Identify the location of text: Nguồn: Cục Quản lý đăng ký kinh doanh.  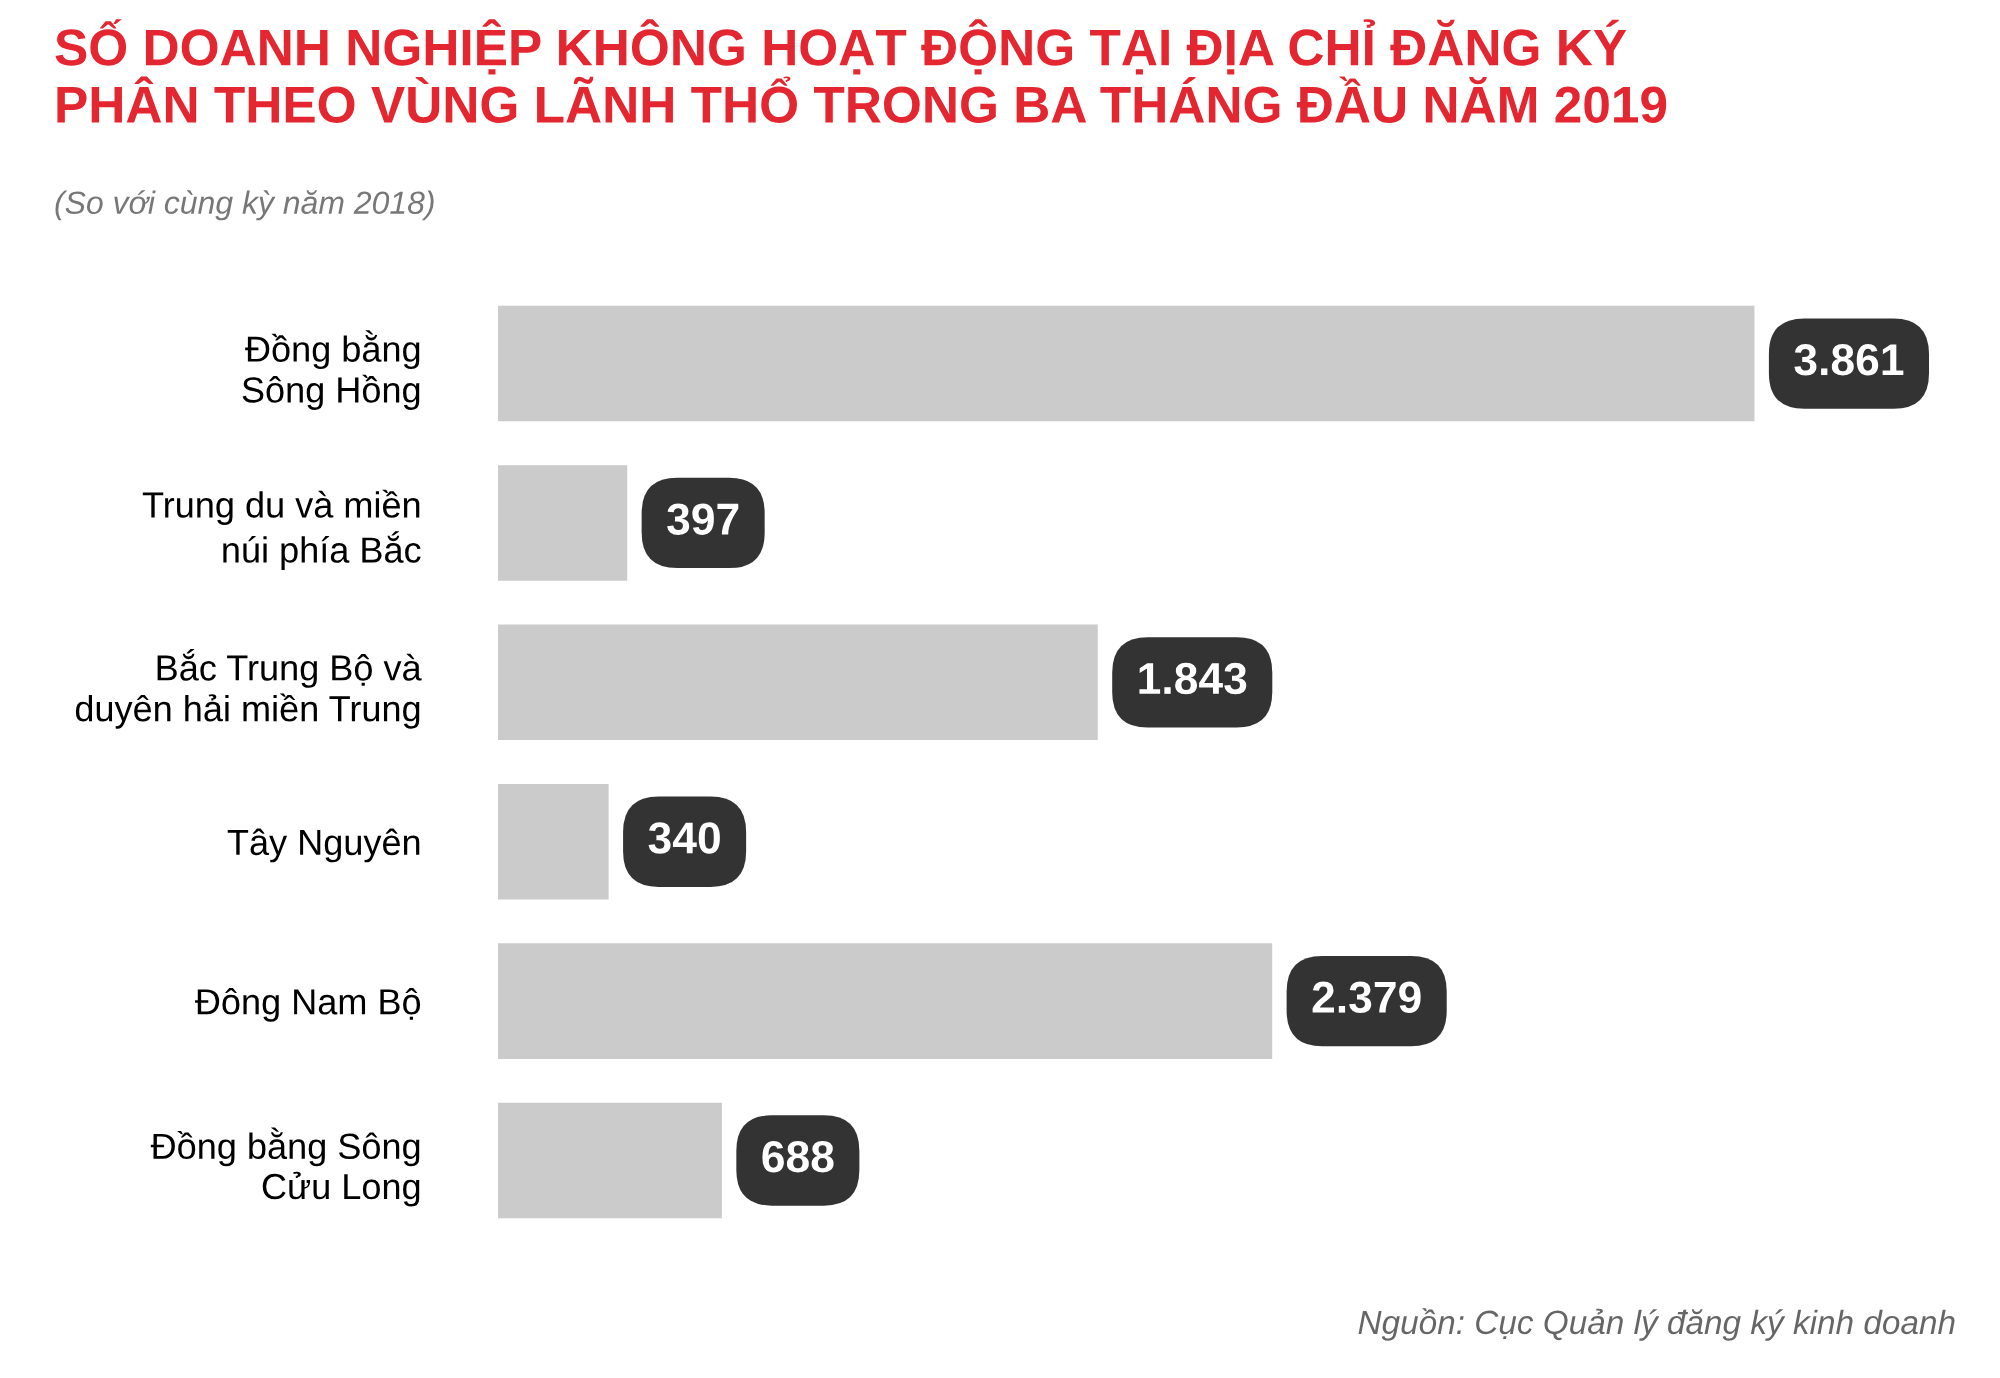
(1656, 1324).